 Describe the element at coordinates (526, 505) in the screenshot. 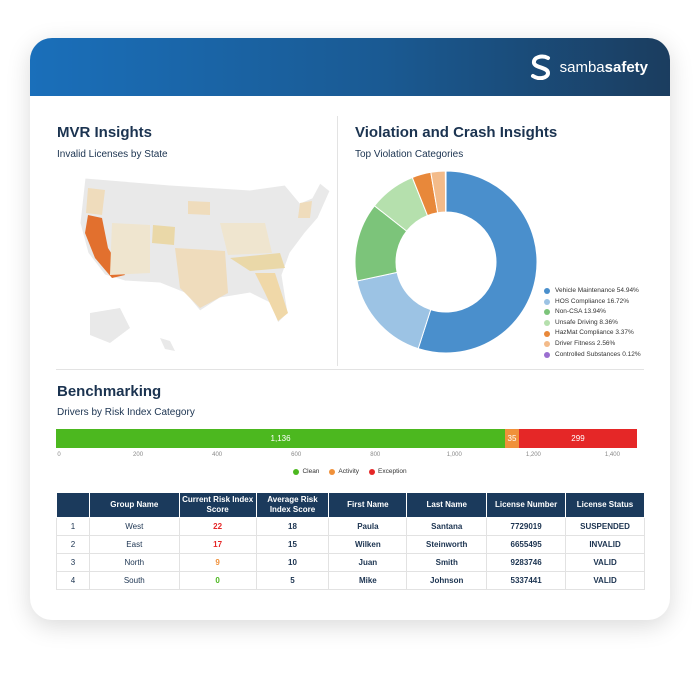

I see `column-header: License Number` at that location.